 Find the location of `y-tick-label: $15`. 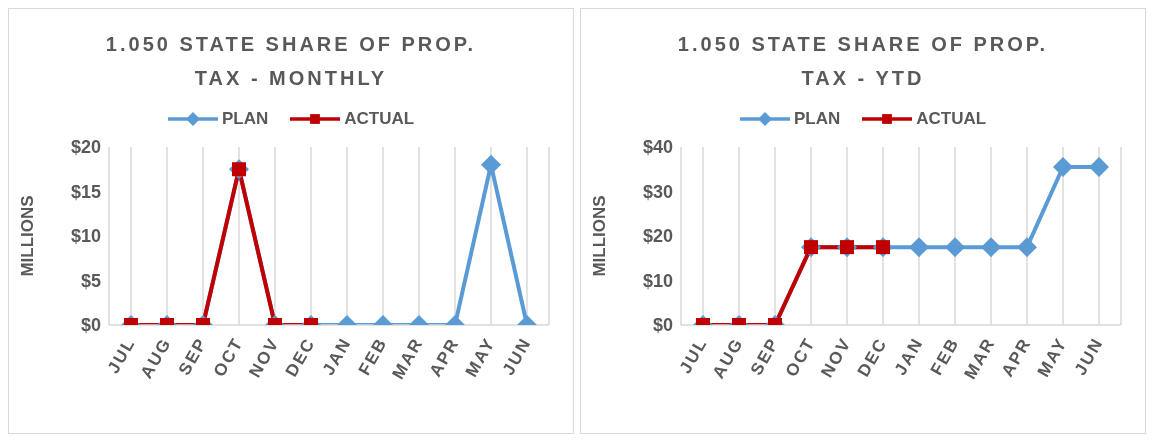

y-tick-label: $15 is located at coordinates (85, 191).